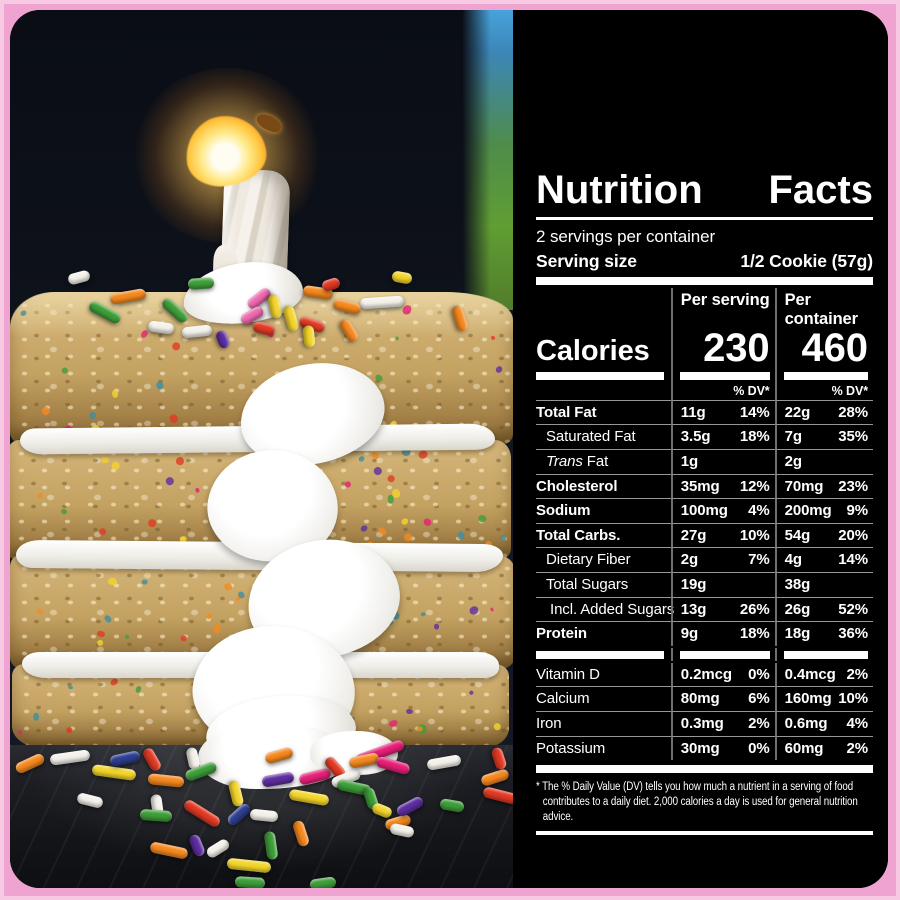 This screenshot has height=900, width=900. Describe the element at coordinates (722, 348) in the screenshot. I see `calories-per-serving: 230` at that location.